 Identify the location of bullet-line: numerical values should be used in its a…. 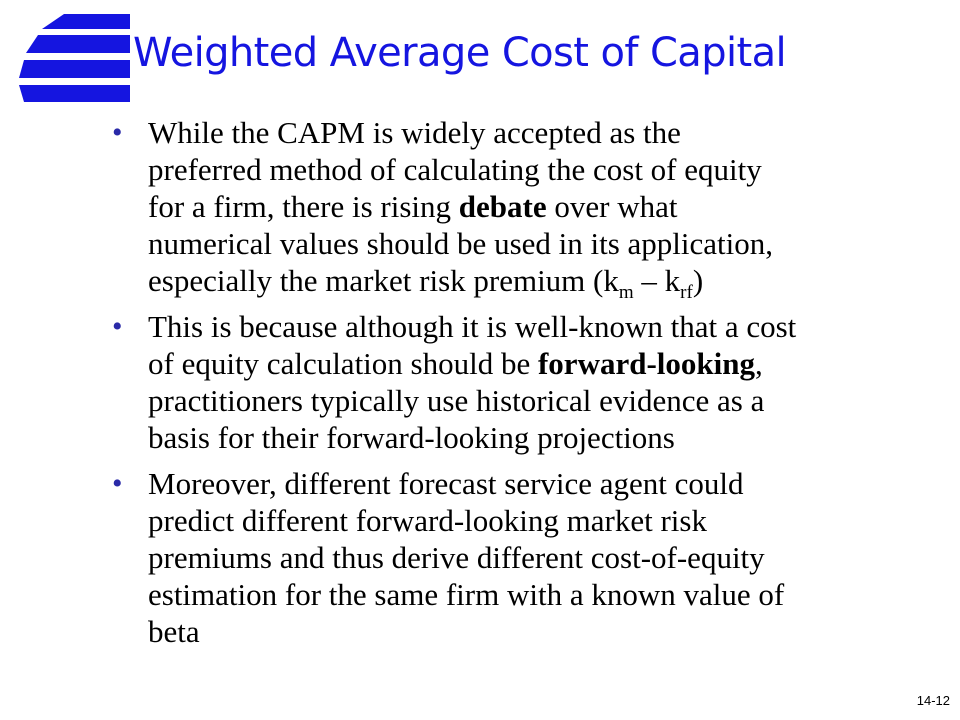
(461, 243).